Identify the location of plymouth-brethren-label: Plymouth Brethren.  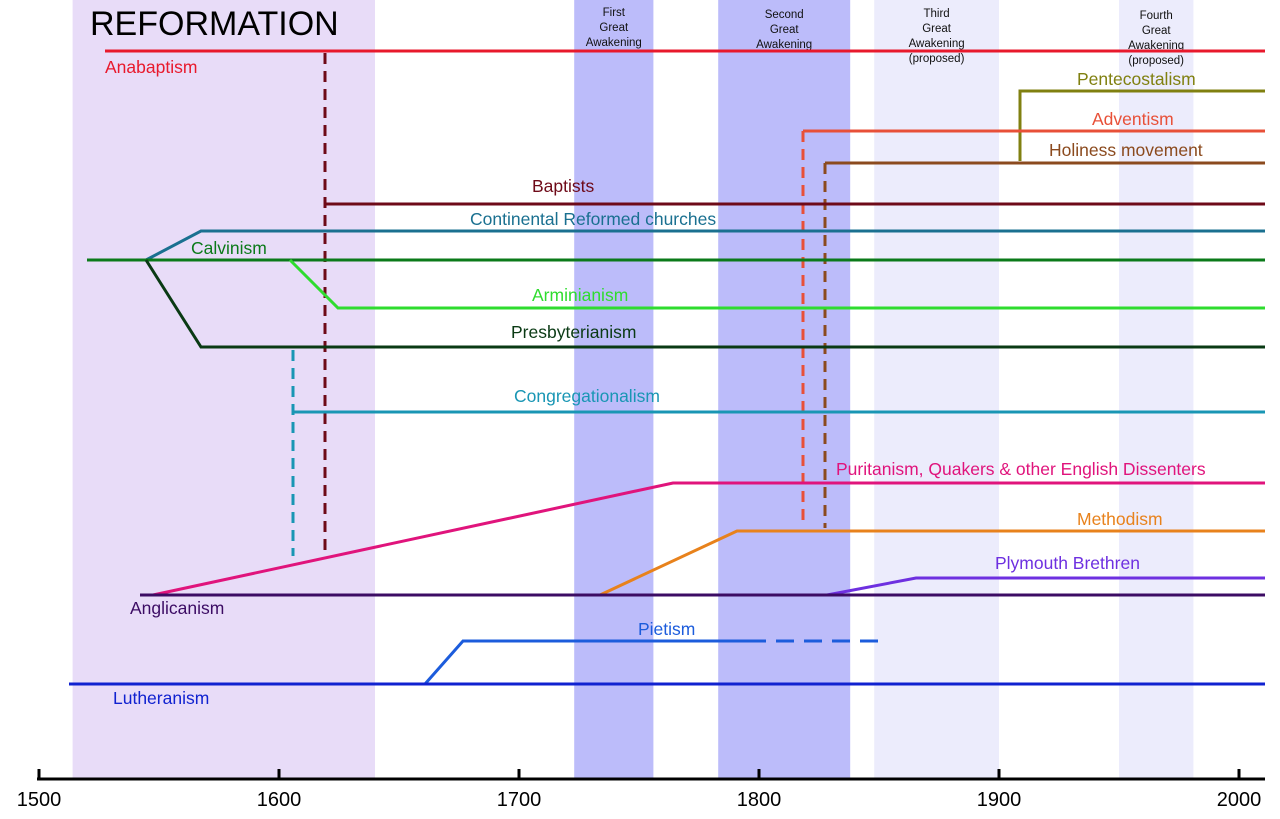
(1067, 563).